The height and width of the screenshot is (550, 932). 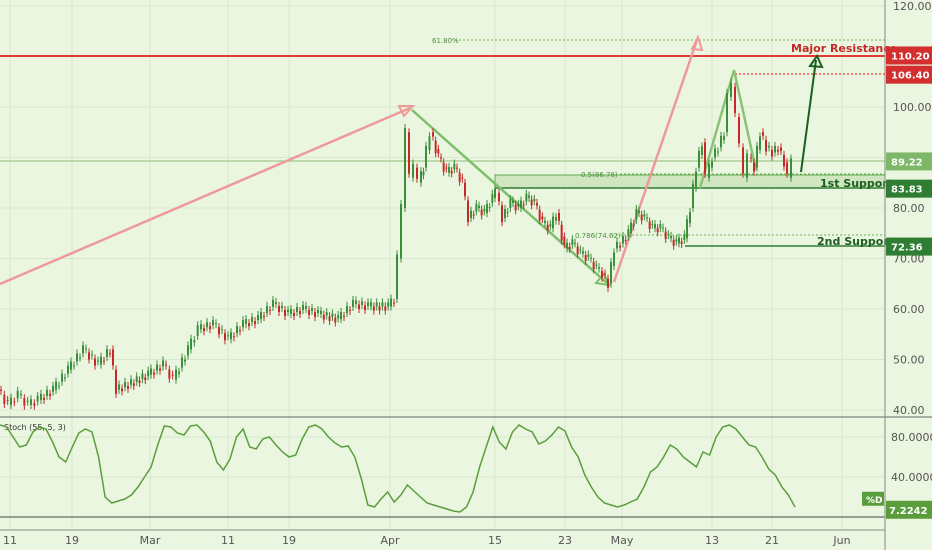 What do you see at coordinates (912, 107) in the screenshot?
I see `y-tick-label: 100.00` at bounding box center [912, 107].